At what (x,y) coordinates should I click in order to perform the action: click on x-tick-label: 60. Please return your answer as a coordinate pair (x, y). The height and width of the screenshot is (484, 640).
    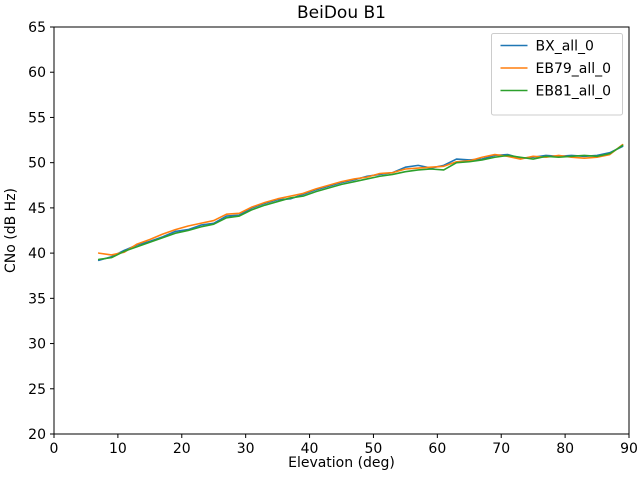
    Looking at the image, I should click on (437, 449).